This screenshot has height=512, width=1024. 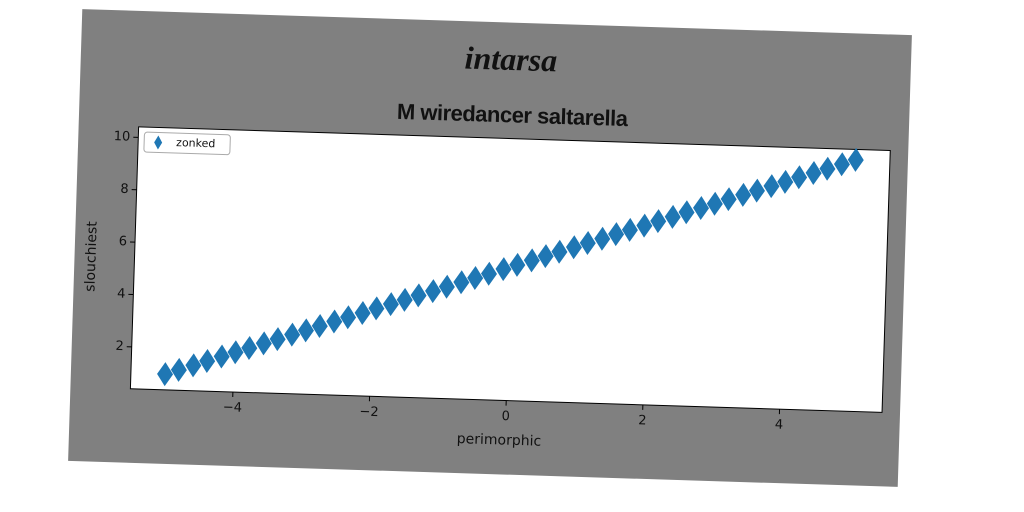 What do you see at coordinates (121, 293) in the screenshot?
I see `y-tick-label: 4` at bounding box center [121, 293].